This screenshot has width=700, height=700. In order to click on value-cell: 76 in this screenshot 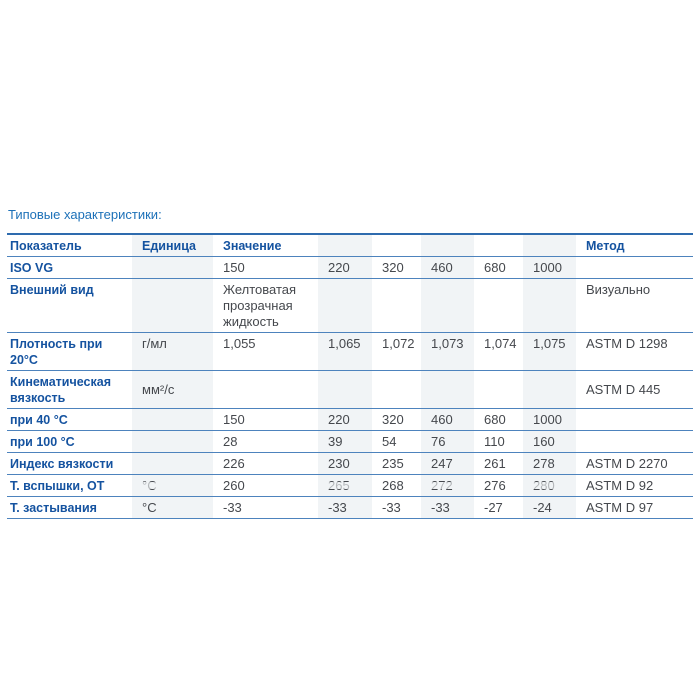, I will do `click(438, 441)`.